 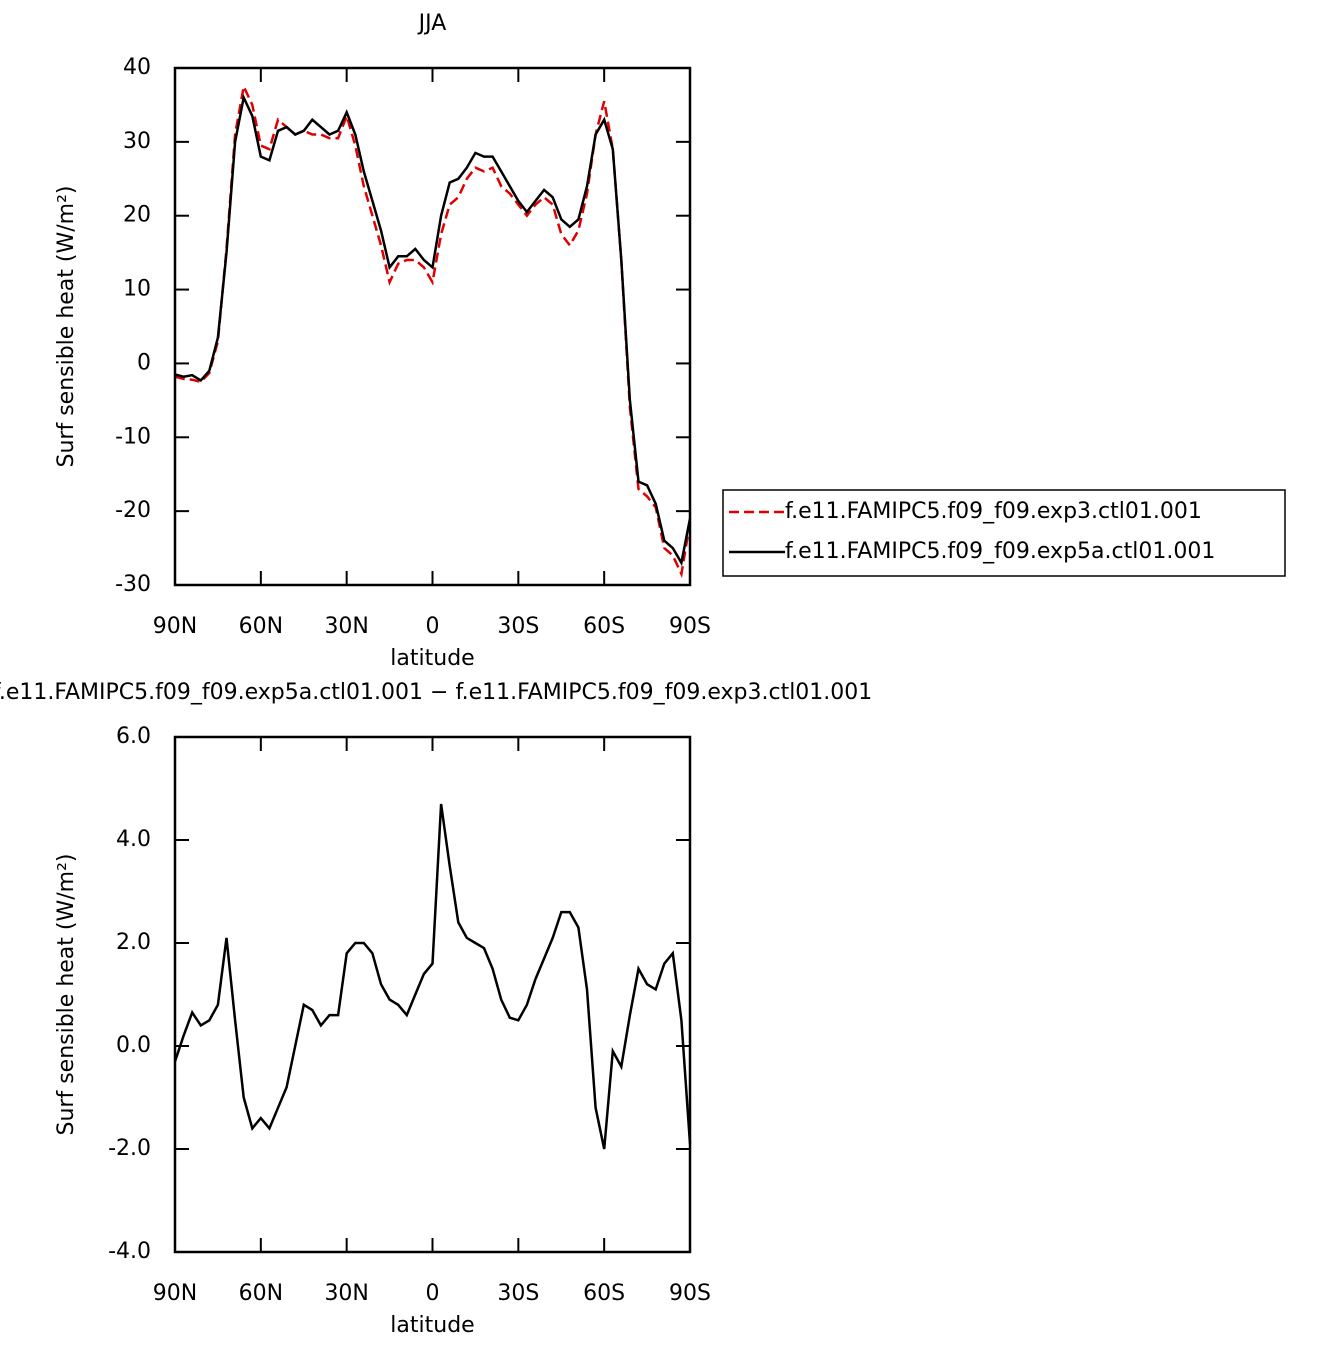 I want to click on y-tick-label: -4.0, so click(x=129, y=1251).